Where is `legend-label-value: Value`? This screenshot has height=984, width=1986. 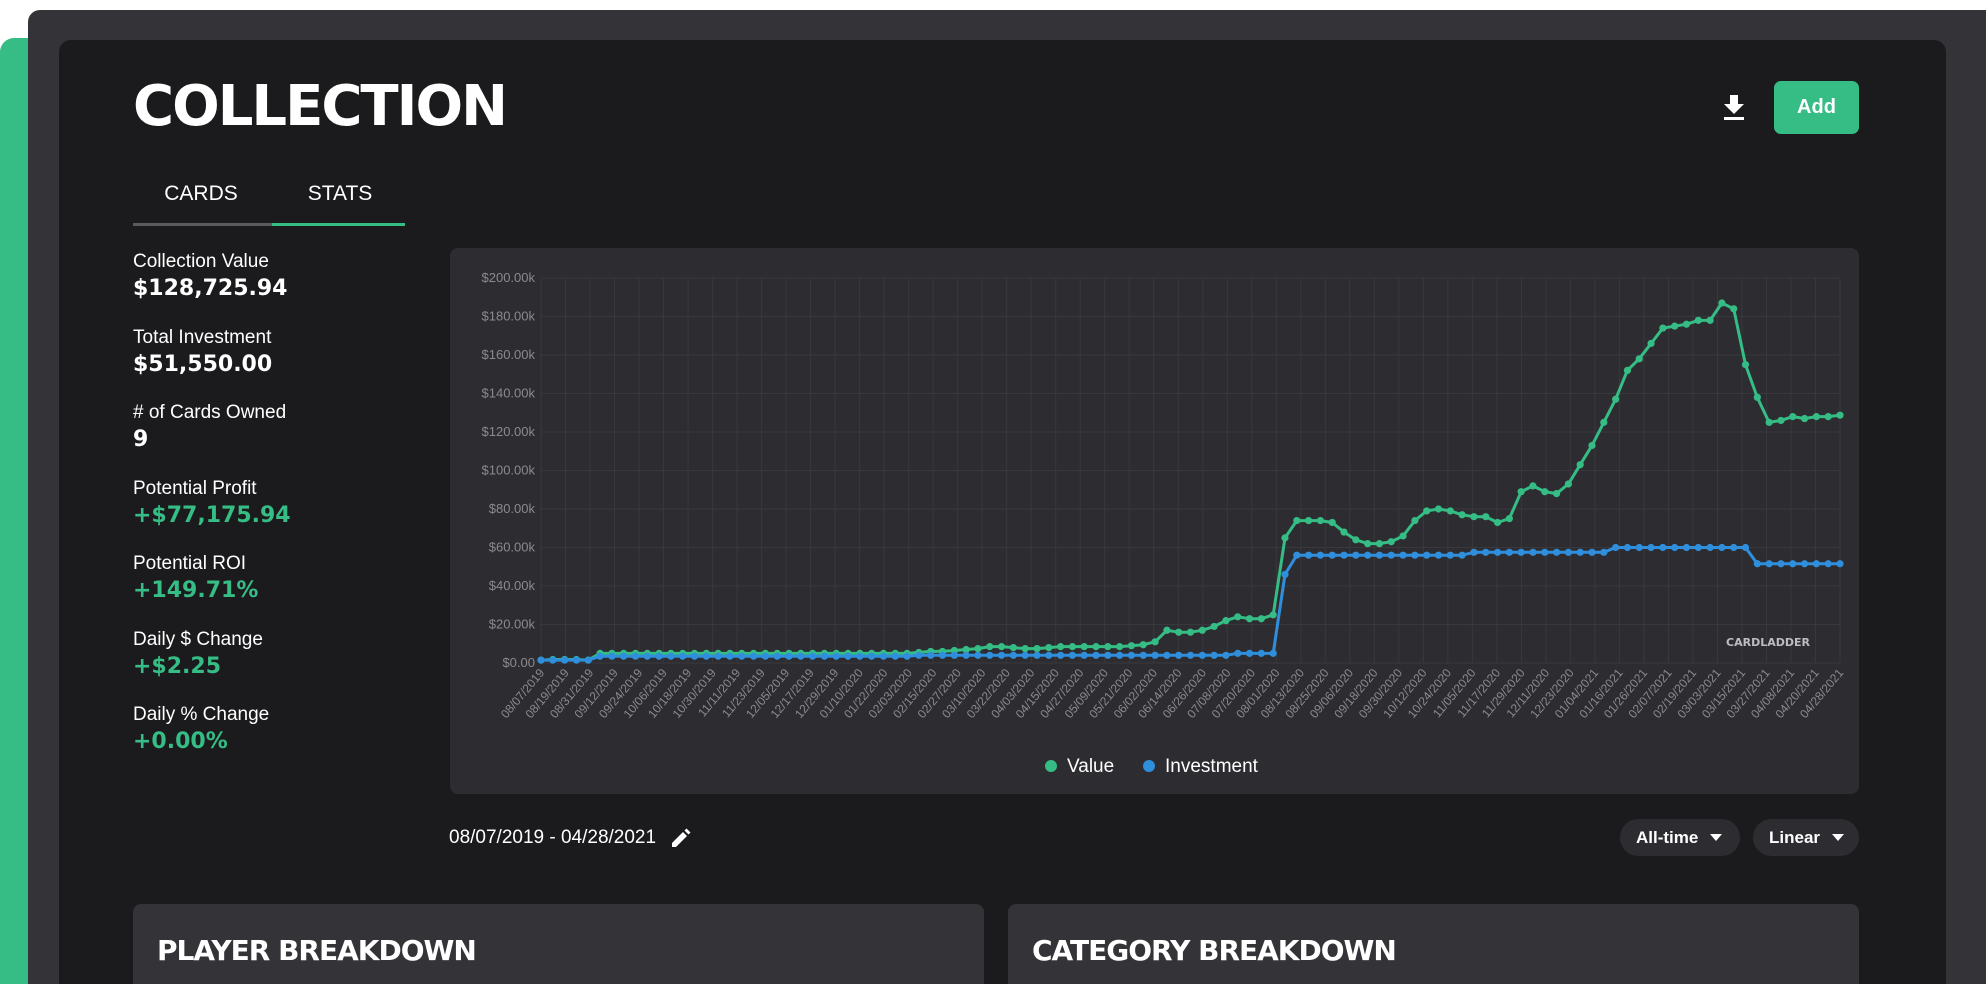
legend-label-value: Value is located at coordinates (1090, 766).